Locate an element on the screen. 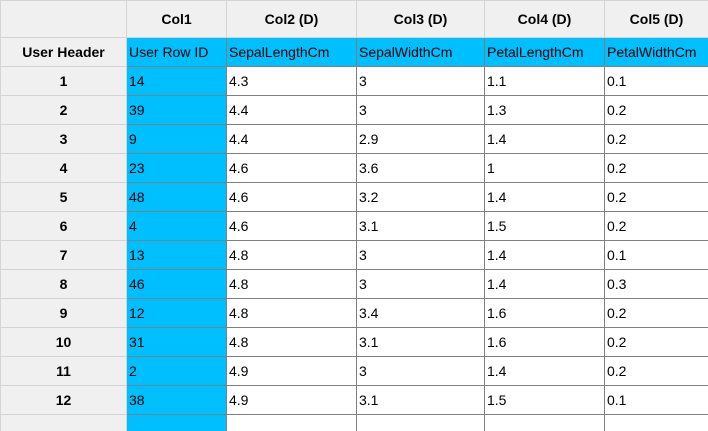 The image size is (708, 431). column-header-col2: Col2 (D) is located at coordinates (291, 19).